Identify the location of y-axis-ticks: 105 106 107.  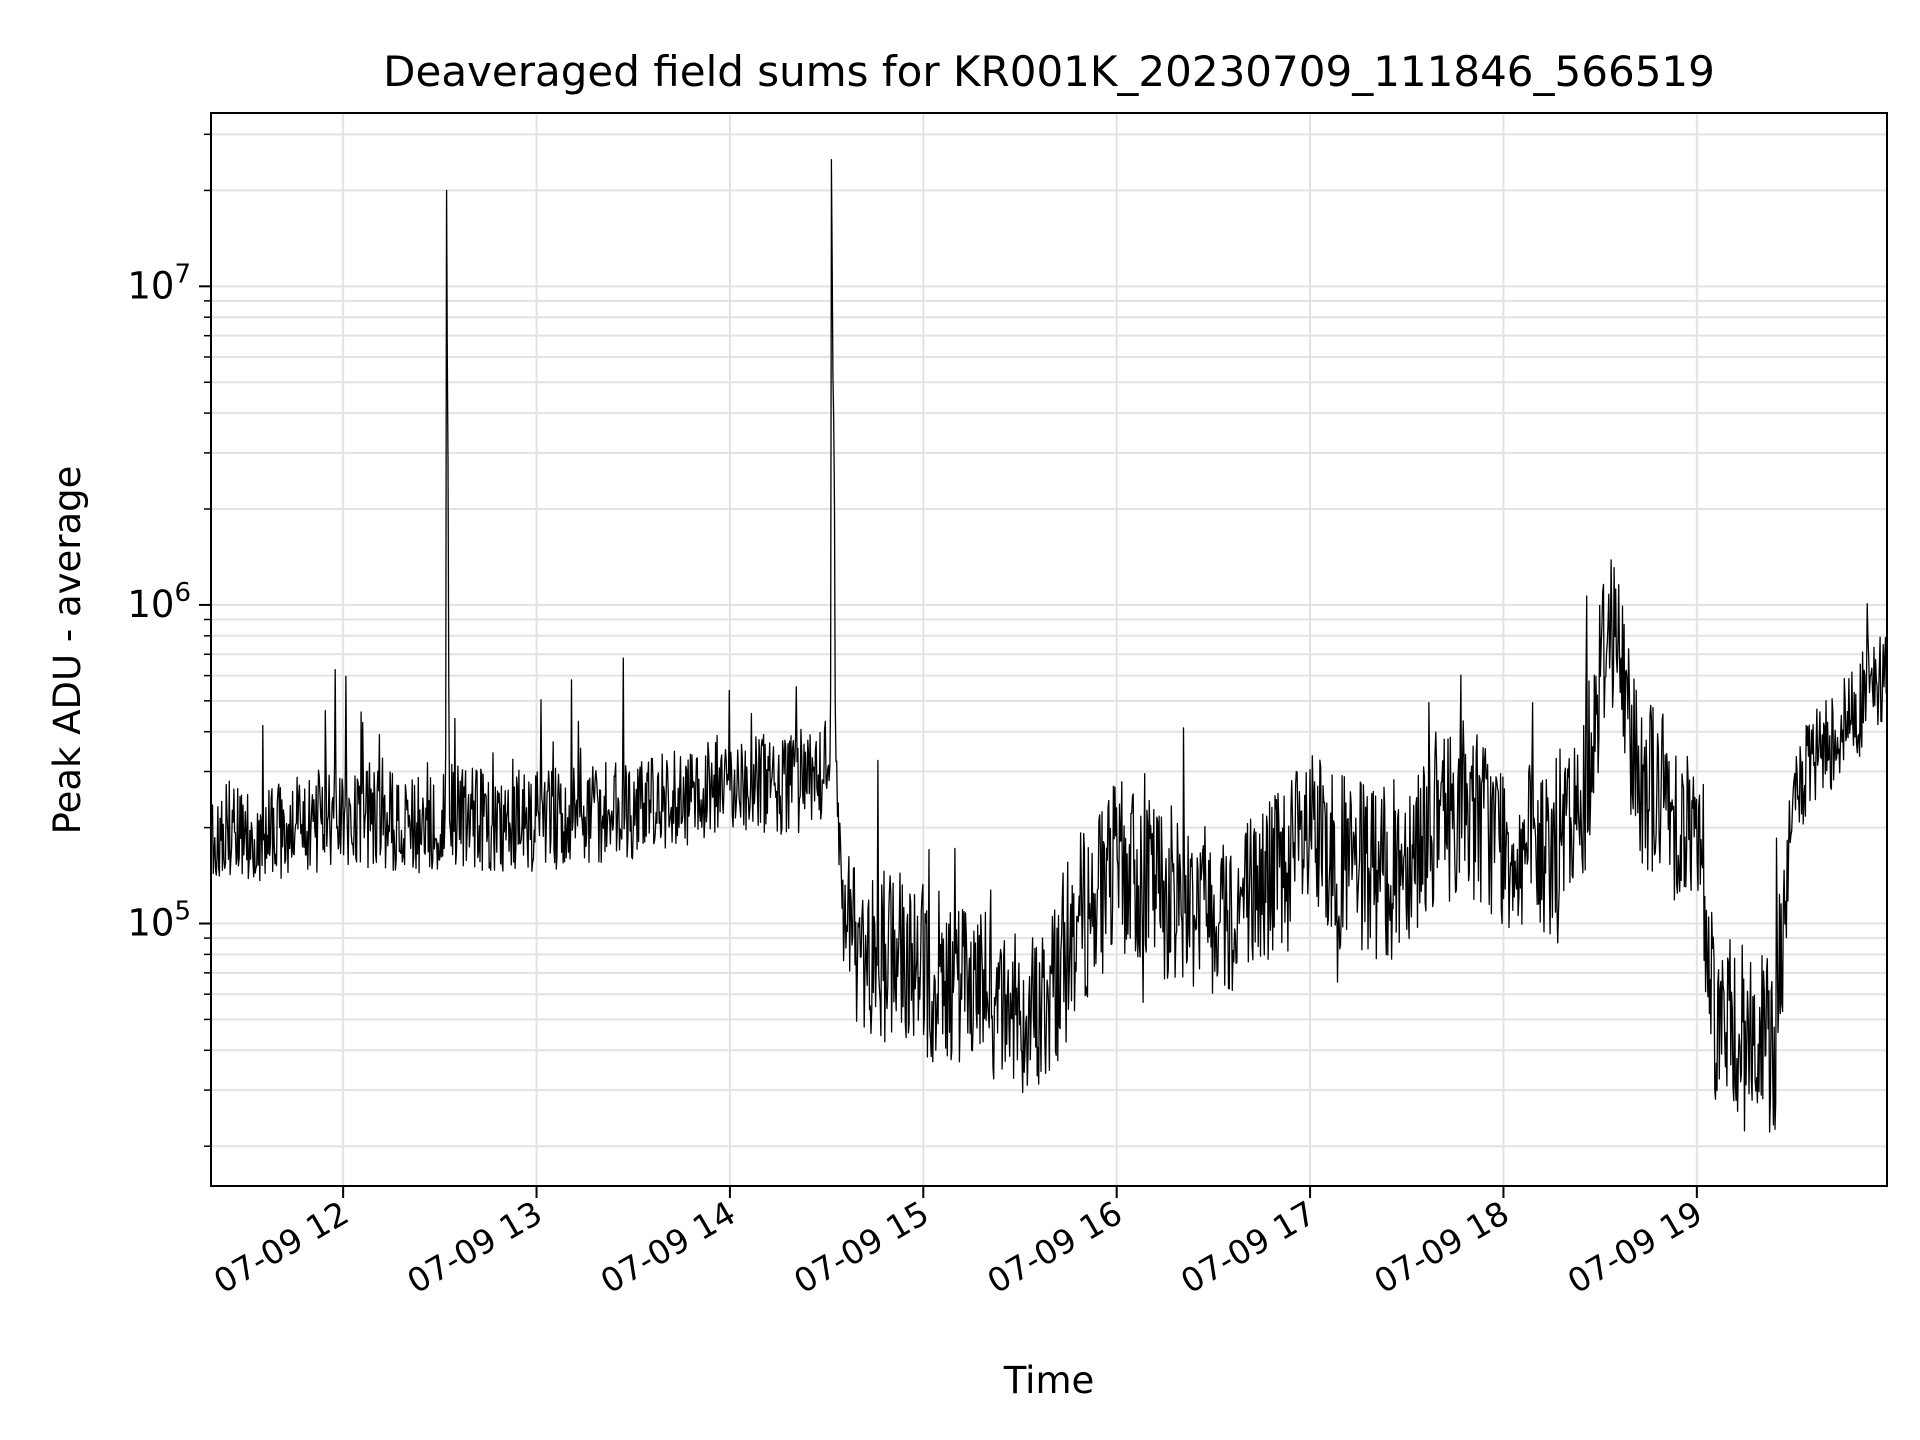
(169, 640).